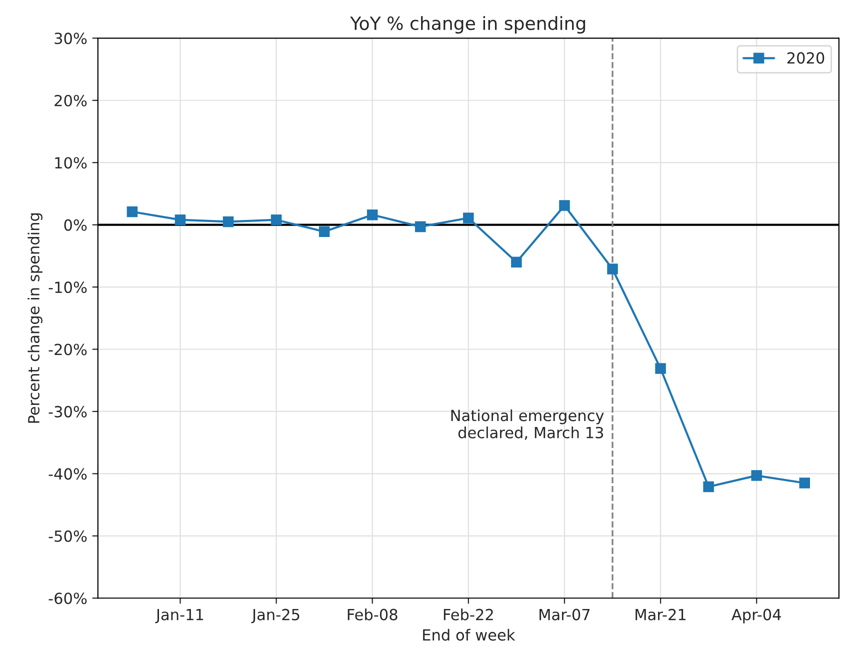  Describe the element at coordinates (469, 634) in the screenshot. I see `x-axis-title: End of week` at that location.